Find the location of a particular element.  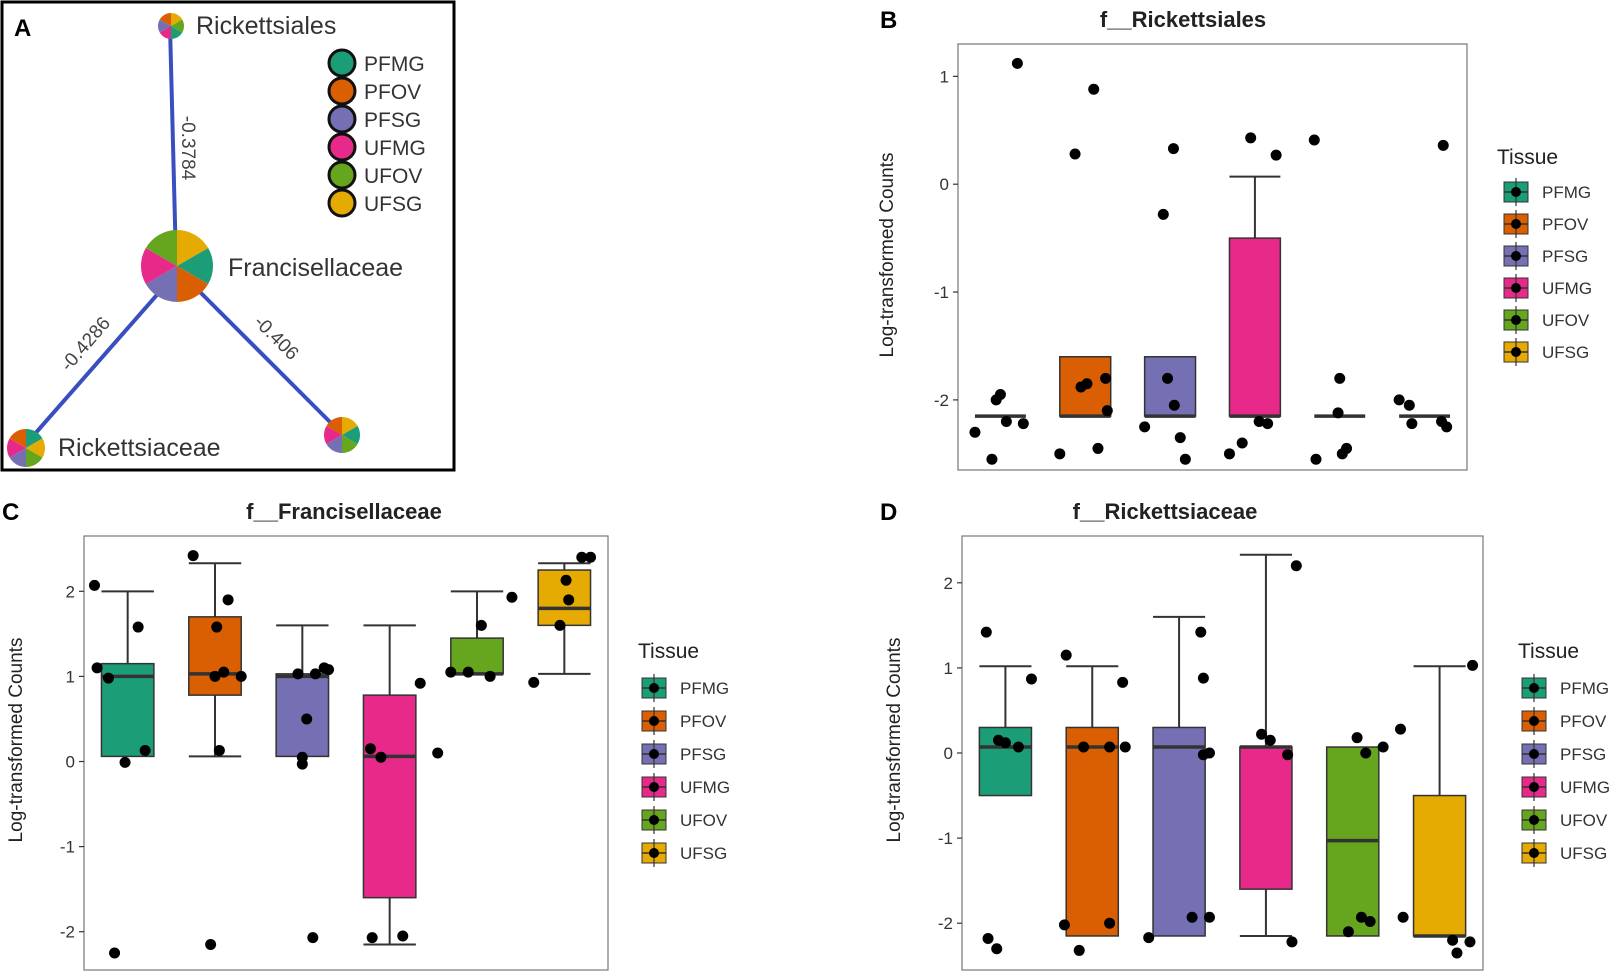

network-legend: PFMG PFOV PFSG UFMG UFOV UFSG is located at coordinates (376, 133).